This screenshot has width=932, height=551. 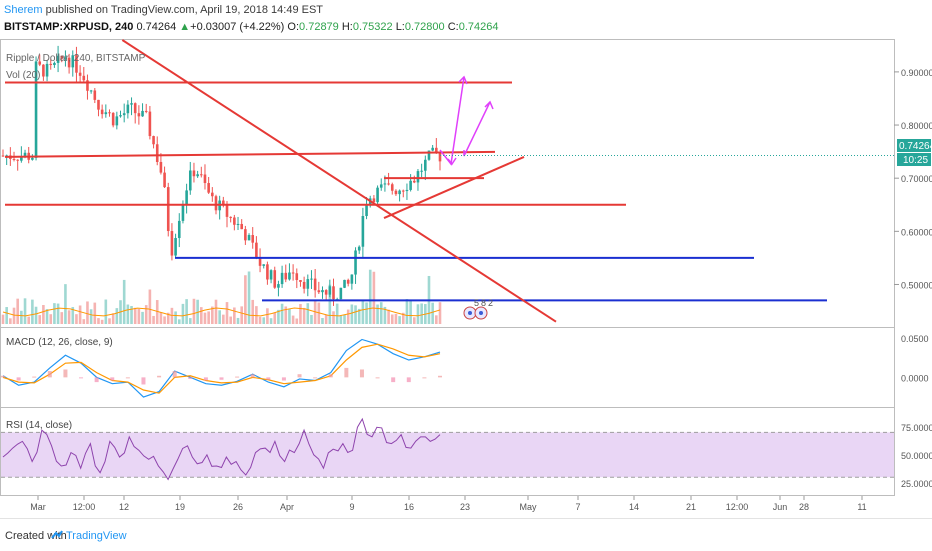 What do you see at coordinates (347, 27) in the screenshot?
I see `high-label: H:` at bounding box center [347, 27].